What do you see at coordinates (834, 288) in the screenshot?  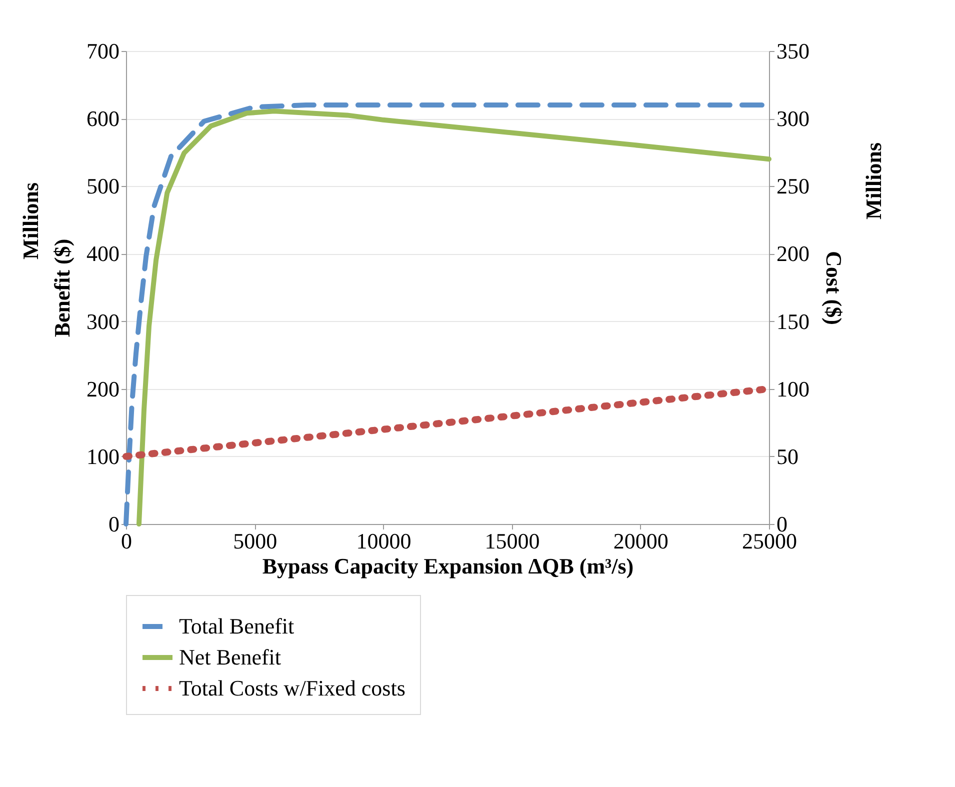 I see `y2-axis-title: Cost ($)` at bounding box center [834, 288].